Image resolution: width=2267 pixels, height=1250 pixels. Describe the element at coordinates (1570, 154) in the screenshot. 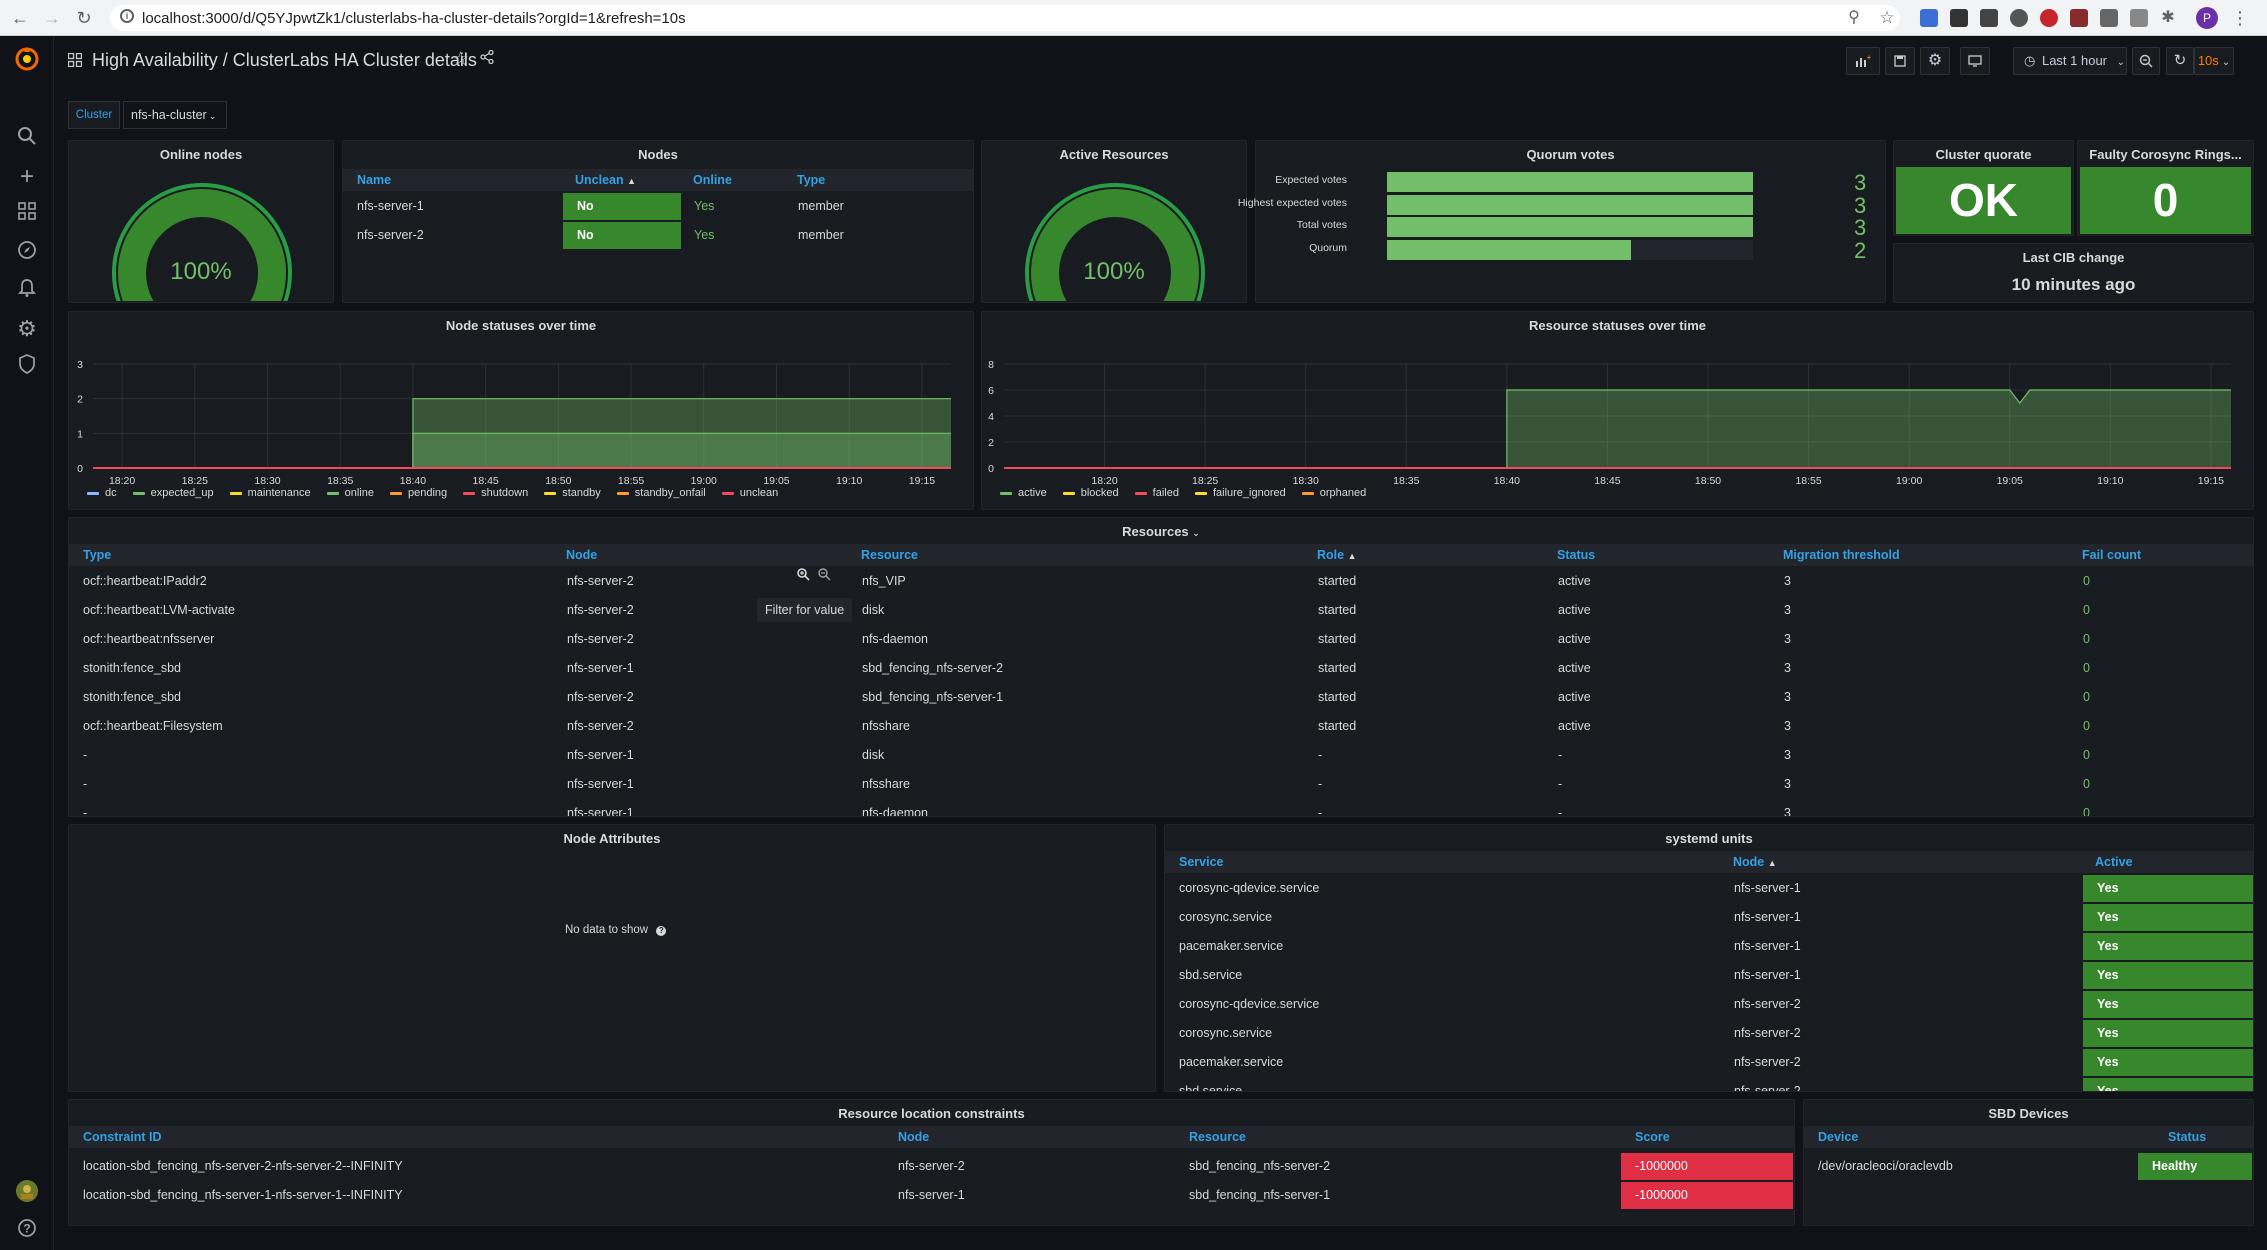

I see `panel-title: Quorum votes` at that location.